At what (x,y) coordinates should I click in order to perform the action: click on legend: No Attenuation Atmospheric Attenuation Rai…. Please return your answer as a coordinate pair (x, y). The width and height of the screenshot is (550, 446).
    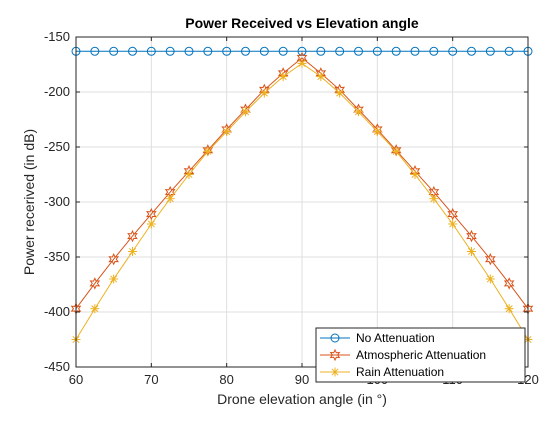
    Looking at the image, I should click on (420, 355).